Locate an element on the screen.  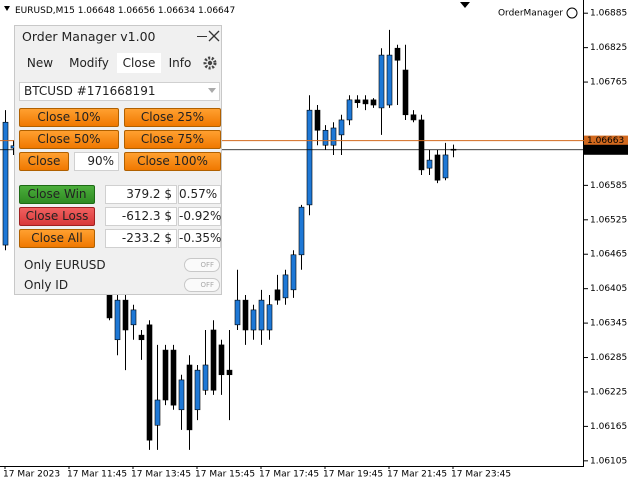
x-tick-label: 17 Mar 23:45 is located at coordinates (481, 475).